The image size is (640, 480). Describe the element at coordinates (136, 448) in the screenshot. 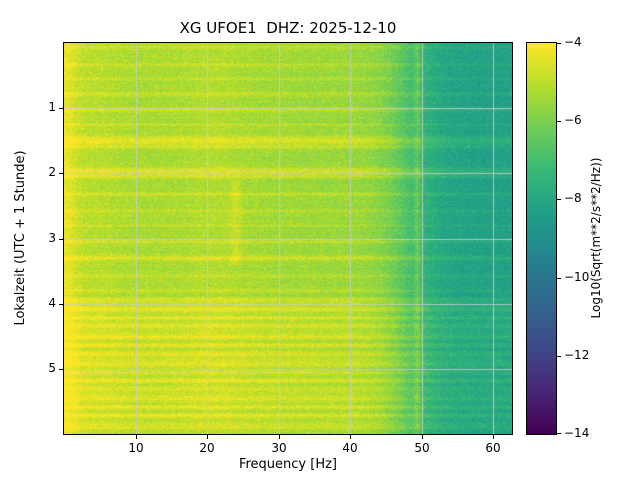

I see `x-tick-label: 10` at that location.